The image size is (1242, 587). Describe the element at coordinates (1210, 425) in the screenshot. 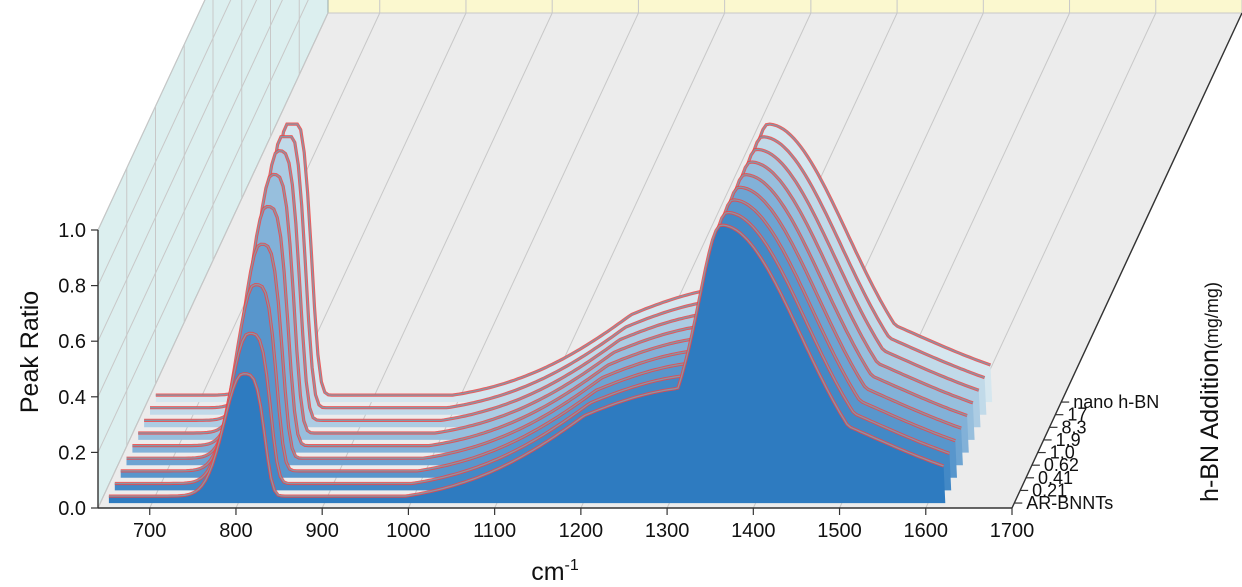

I see `z-axis-title-main: h-BN Addition` at that location.